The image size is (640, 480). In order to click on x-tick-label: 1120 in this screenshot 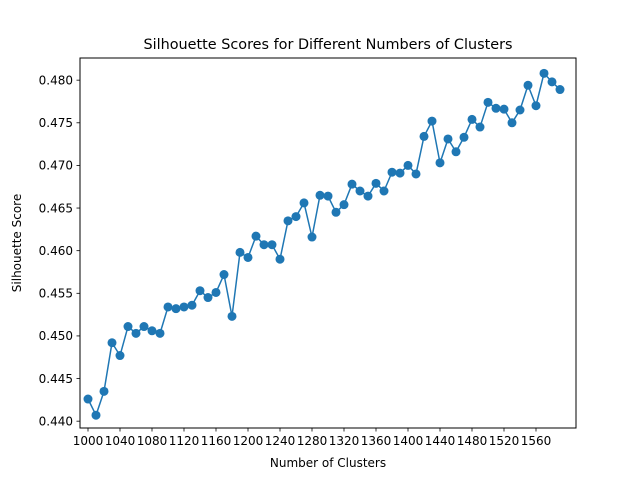, I will do `click(184, 441)`.